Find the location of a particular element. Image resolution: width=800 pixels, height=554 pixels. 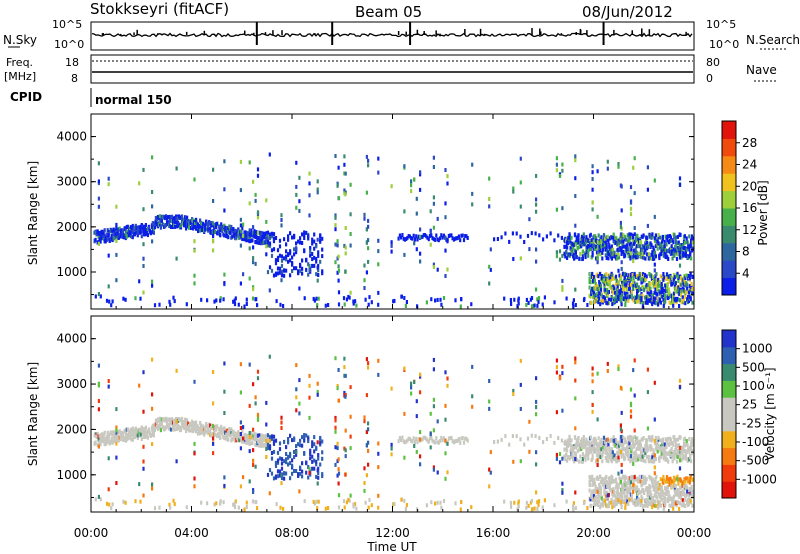

colorbar-swatch is located at coordinates (729, 217).